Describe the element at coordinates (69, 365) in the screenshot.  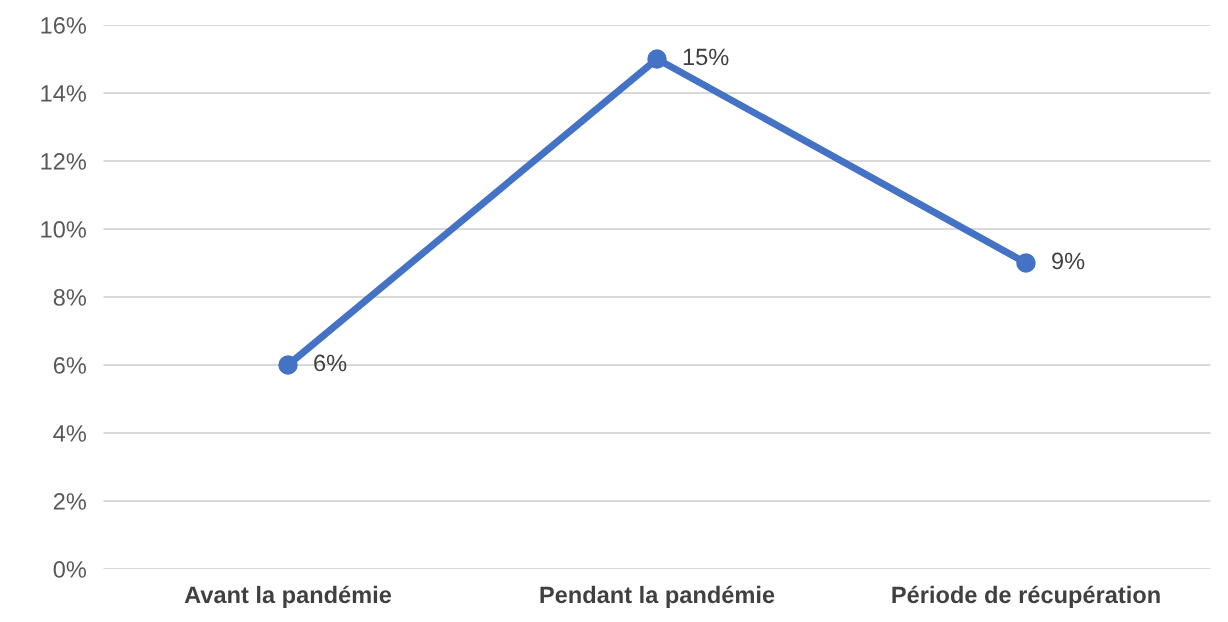
I see `y-tick-label: 6%` at that location.